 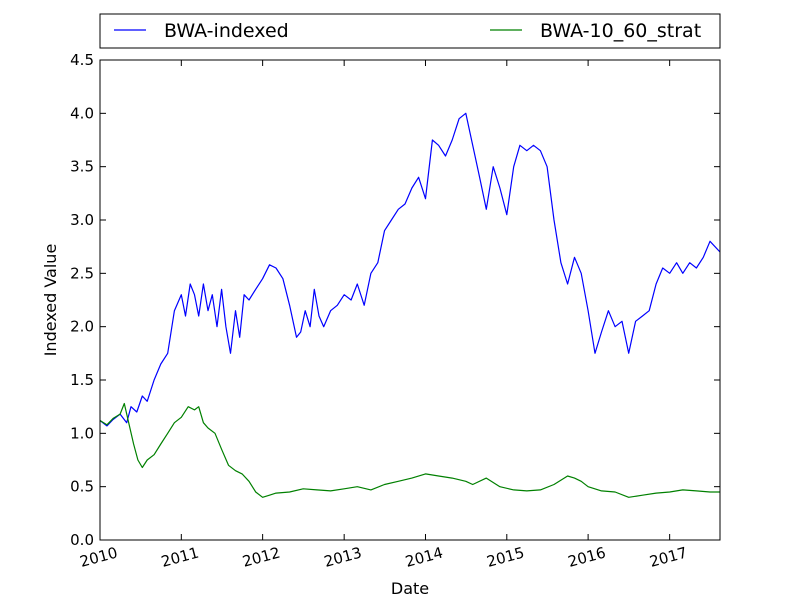 I want to click on x-axis-title: Date, so click(x=410, y=588).